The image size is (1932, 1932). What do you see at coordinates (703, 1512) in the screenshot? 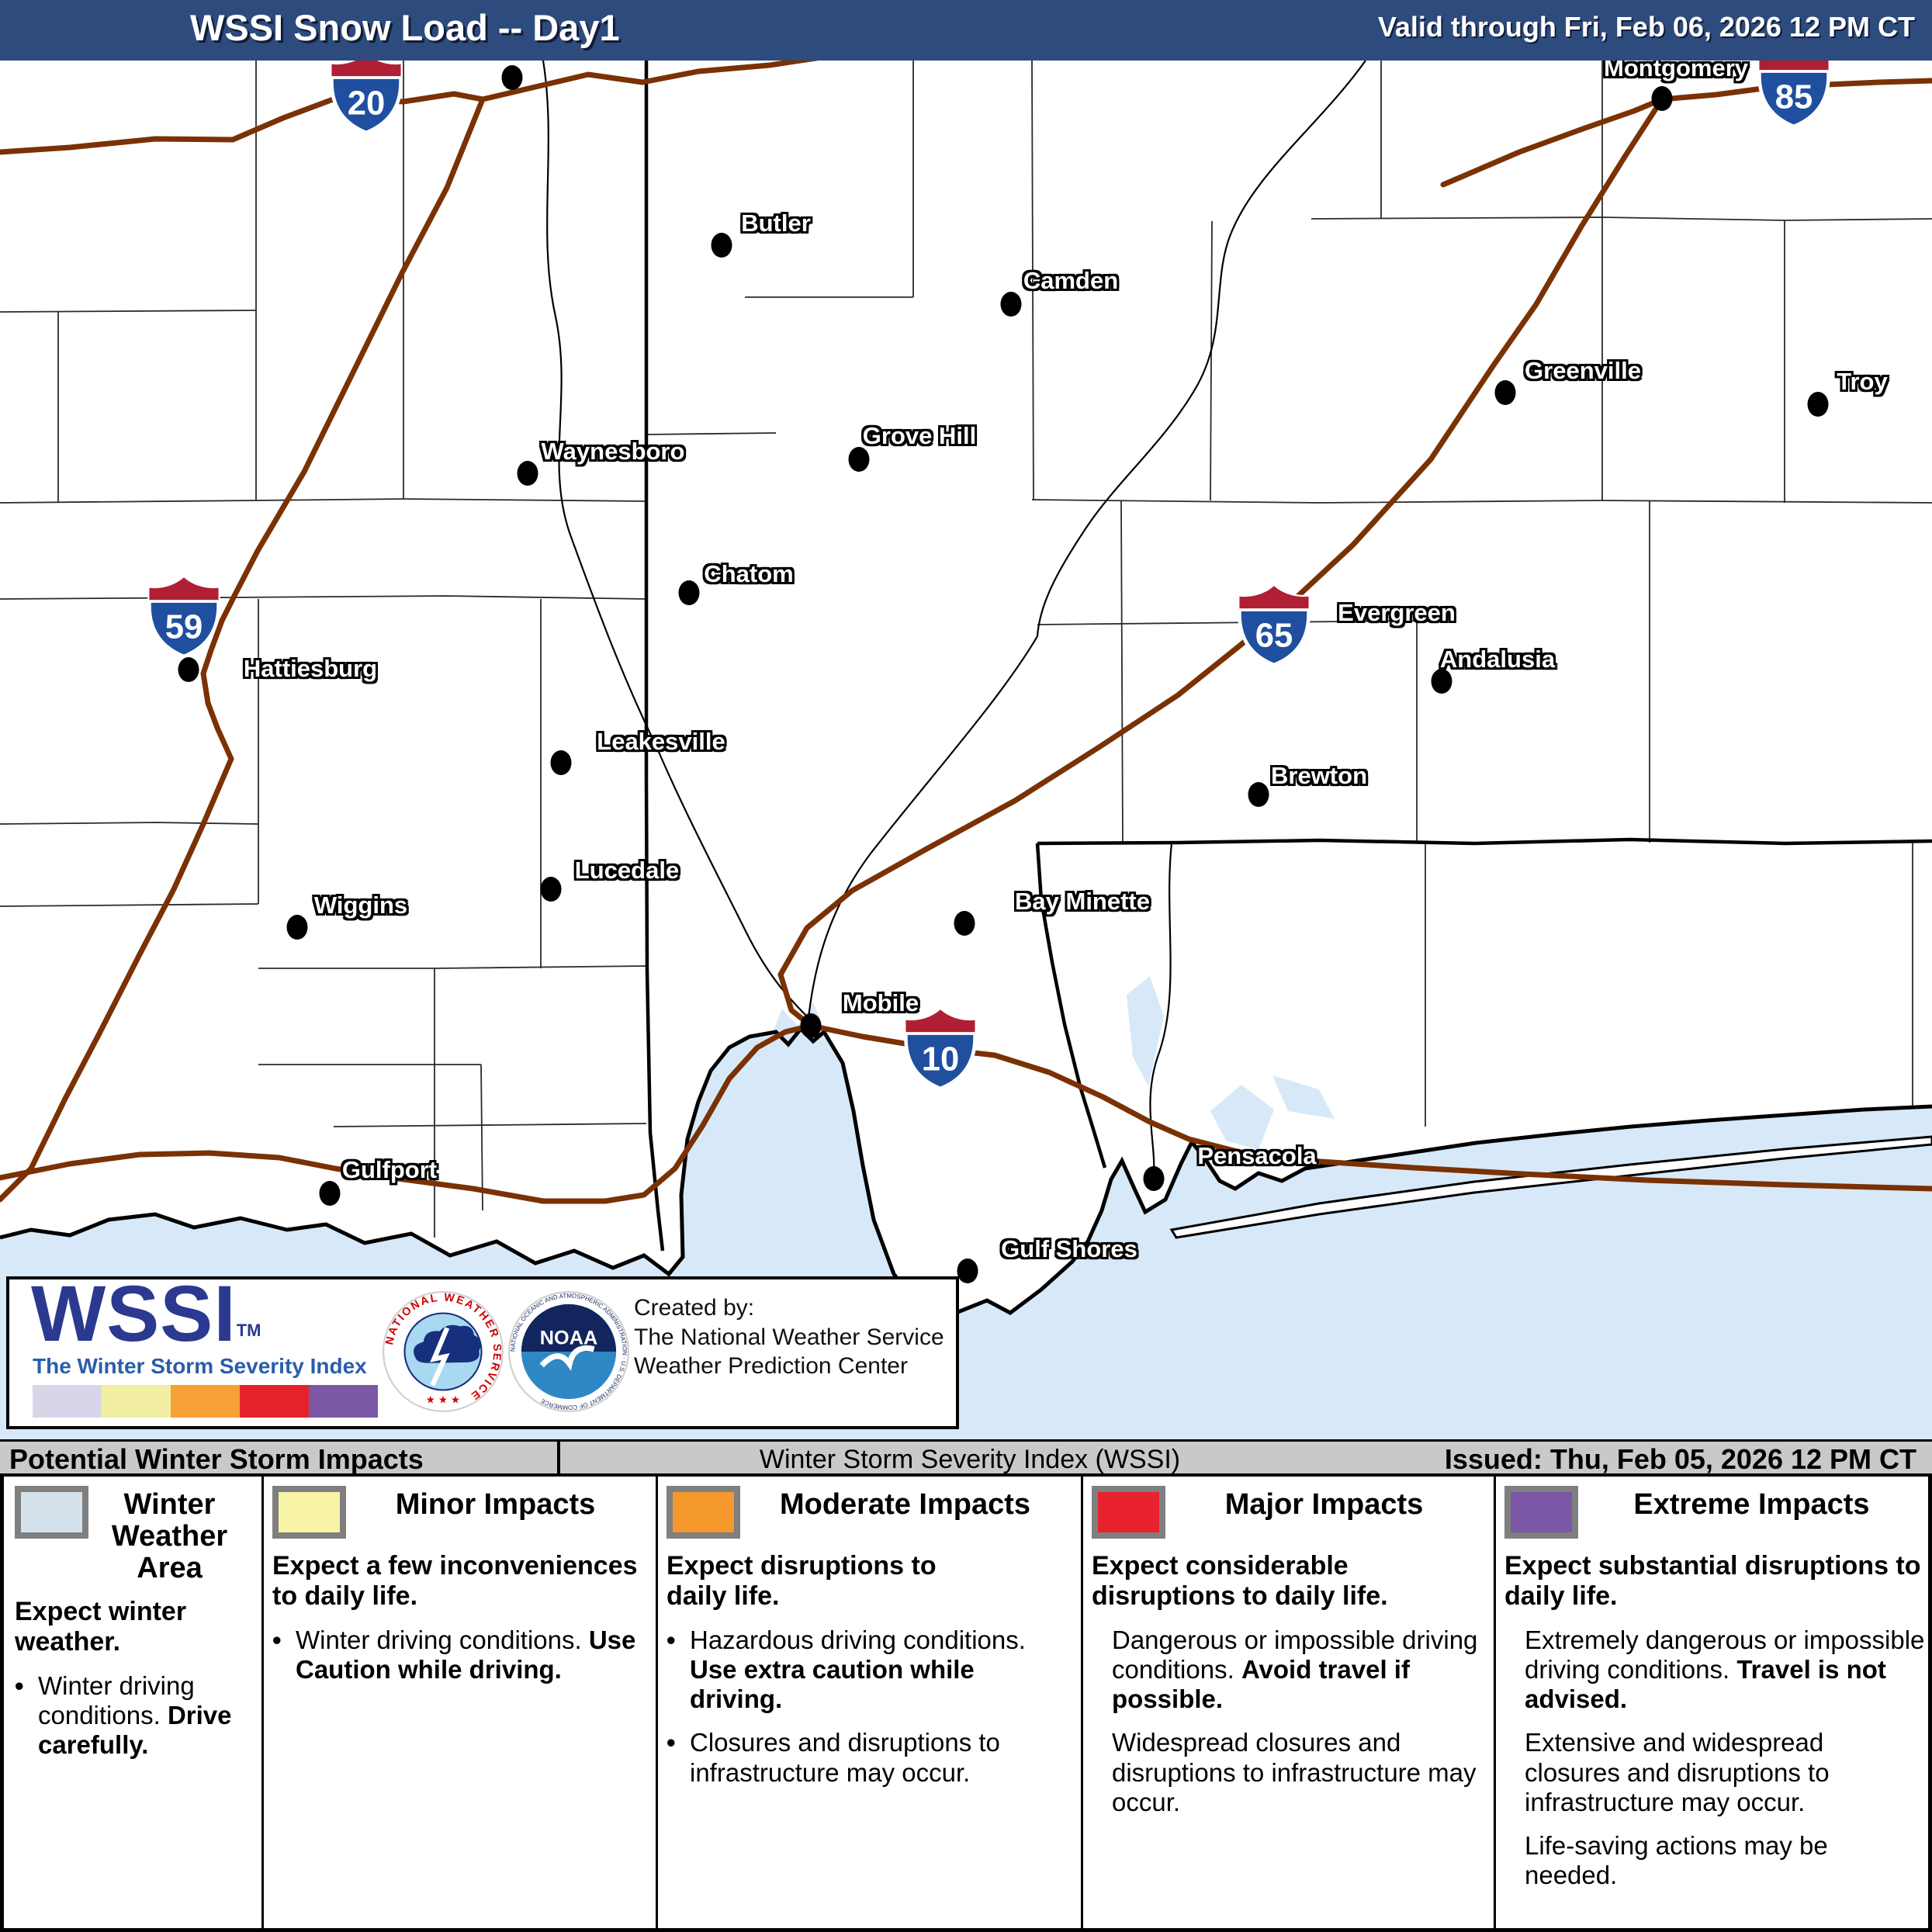
I see `moderate-swatch` at bounding box center [703, 1512].